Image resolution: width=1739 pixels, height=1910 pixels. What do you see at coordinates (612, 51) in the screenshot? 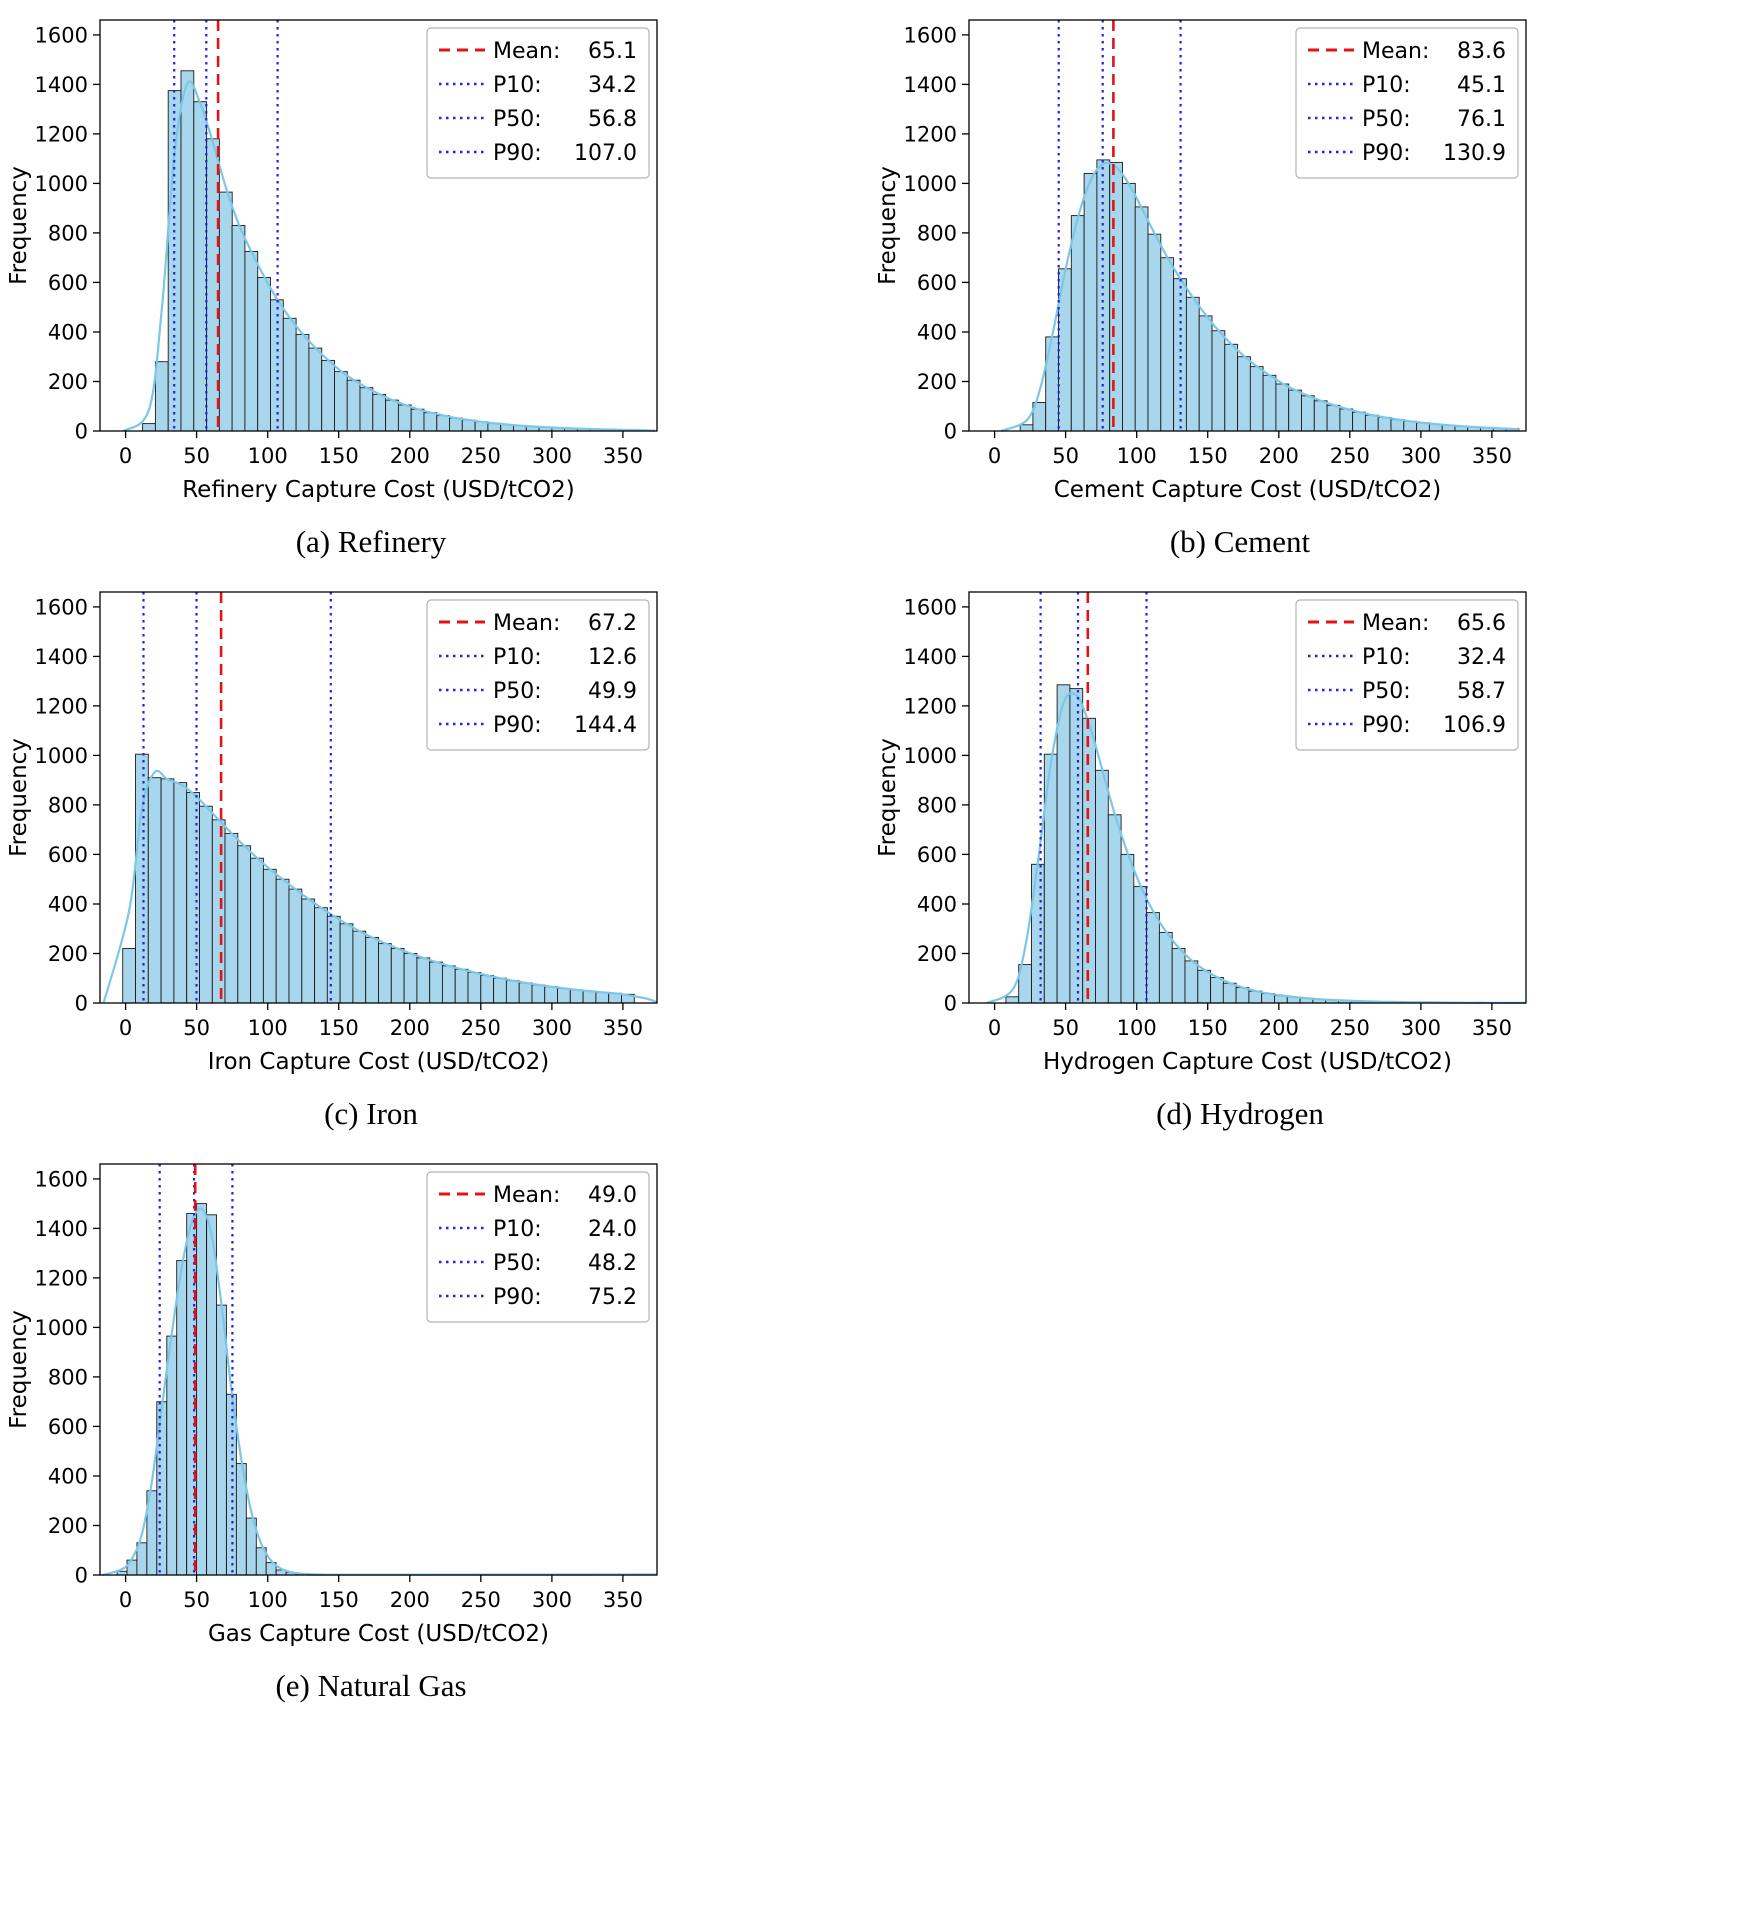
I see `legend-entry-value: 65.1` at bounding box center [612, 51].